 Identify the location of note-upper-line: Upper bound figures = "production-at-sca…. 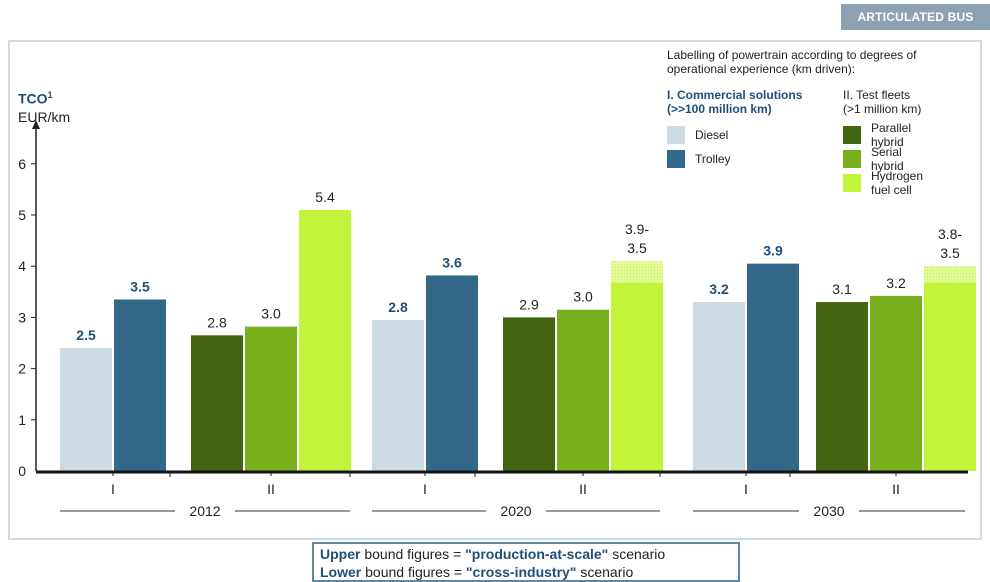
(529, 554).